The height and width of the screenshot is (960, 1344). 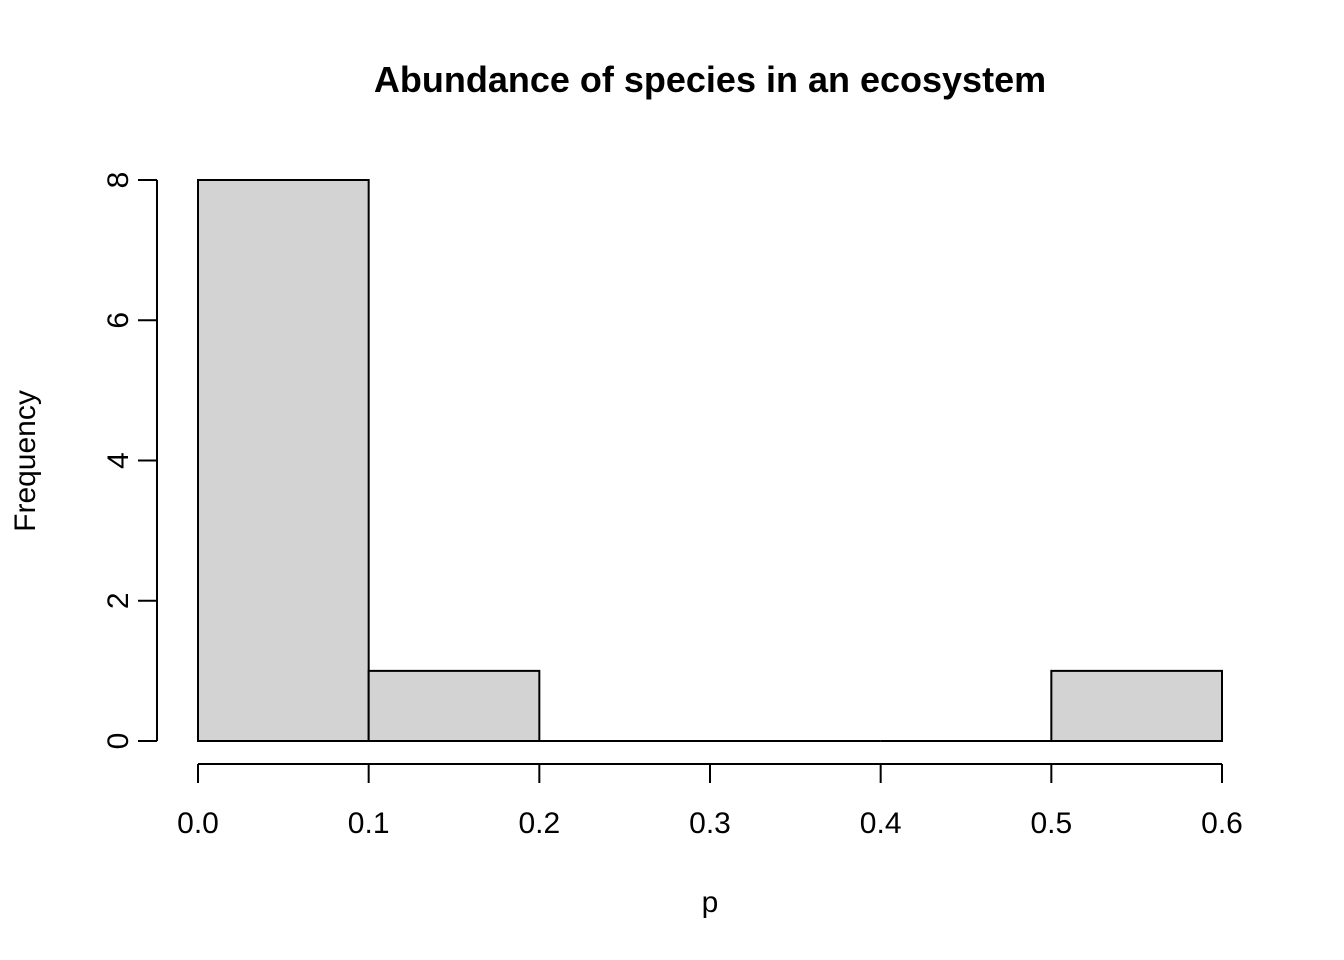 I want to click on y-tick-label-1: 2, so click(x=118, y=600).